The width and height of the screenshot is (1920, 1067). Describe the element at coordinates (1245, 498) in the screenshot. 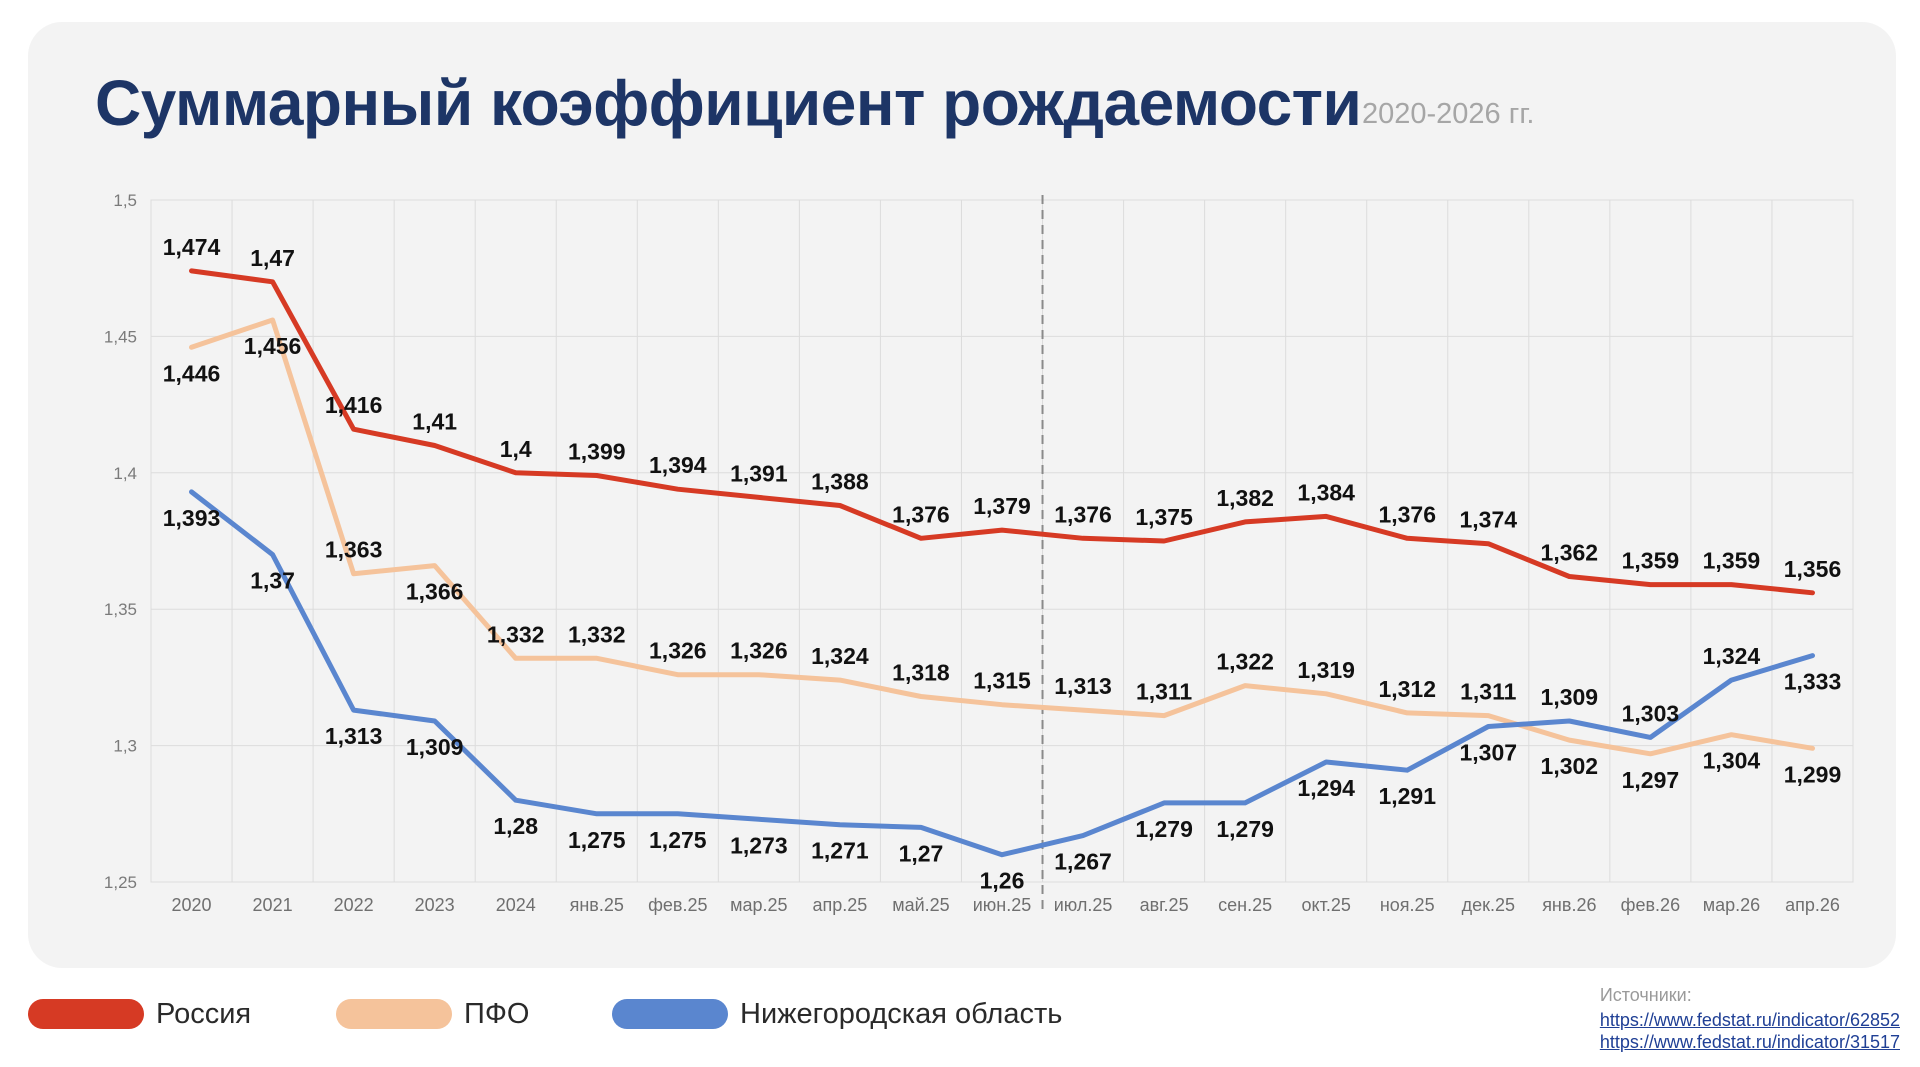

I see `data-label: 1,382` at that location.